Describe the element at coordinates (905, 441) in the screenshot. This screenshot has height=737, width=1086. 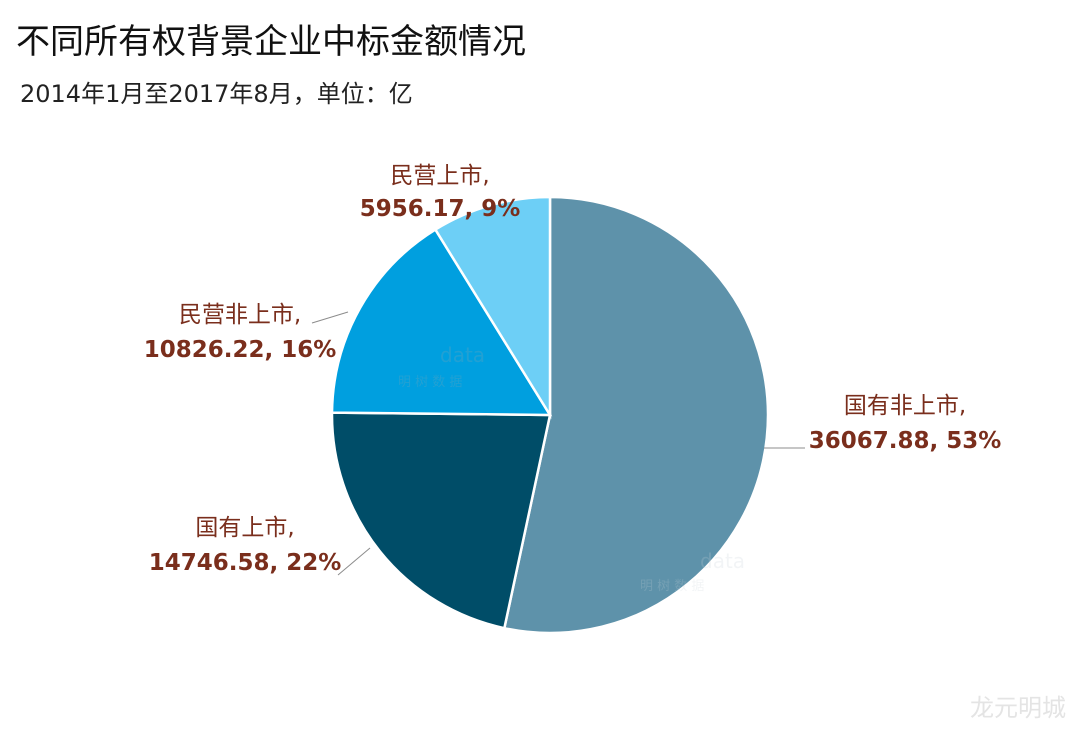
I see `slice-label-value-0: 36067.88, 53%` at that location.